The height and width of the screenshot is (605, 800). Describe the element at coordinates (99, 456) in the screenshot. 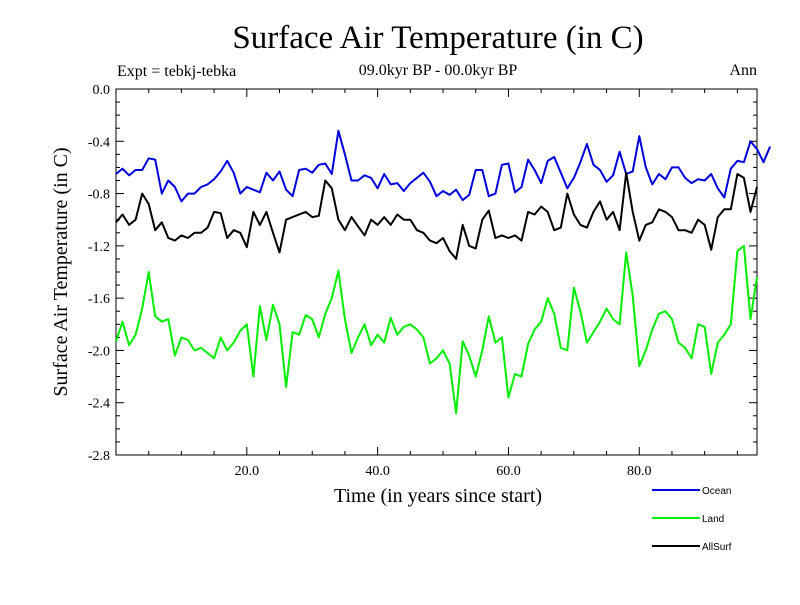

I see `y-tick-label: -2.8` at that location.